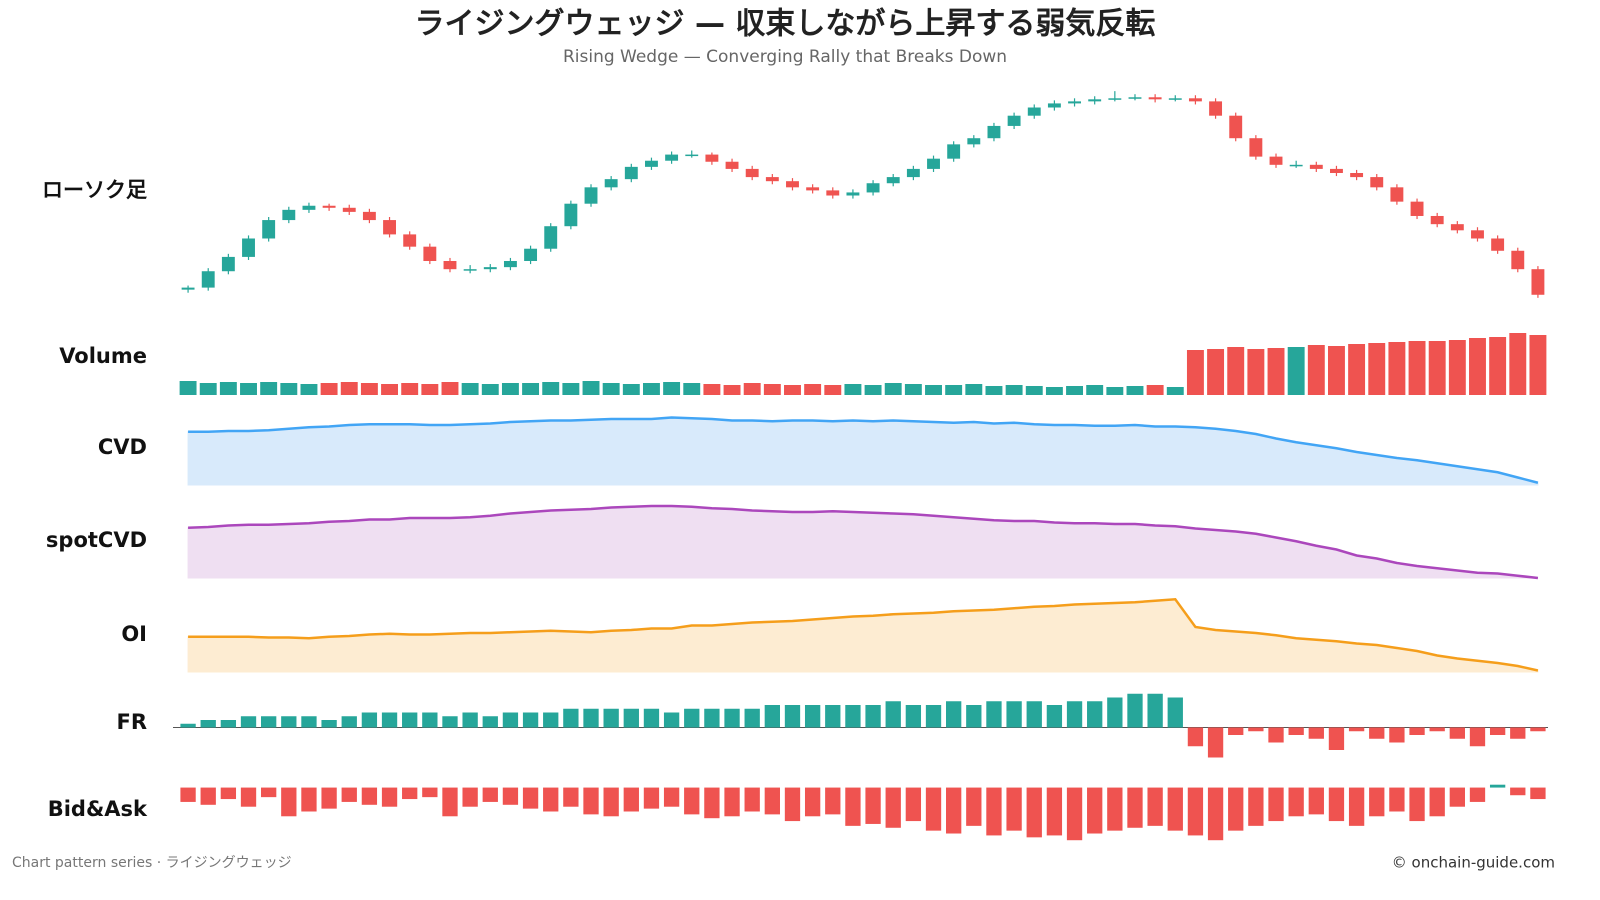 The image size is (1600, 900). Describe the element at coordinates (1473, 863) in the screenshot. I see `footer-right: © onchain-guide.com` at that location.